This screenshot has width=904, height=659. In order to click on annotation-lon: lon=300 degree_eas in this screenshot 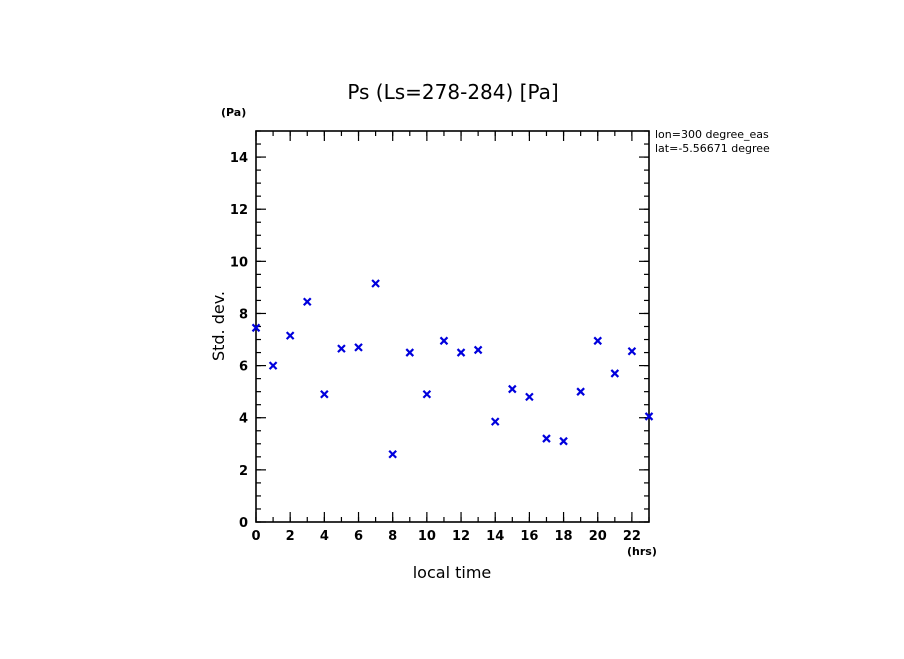, I will do `click(712, 134)`.